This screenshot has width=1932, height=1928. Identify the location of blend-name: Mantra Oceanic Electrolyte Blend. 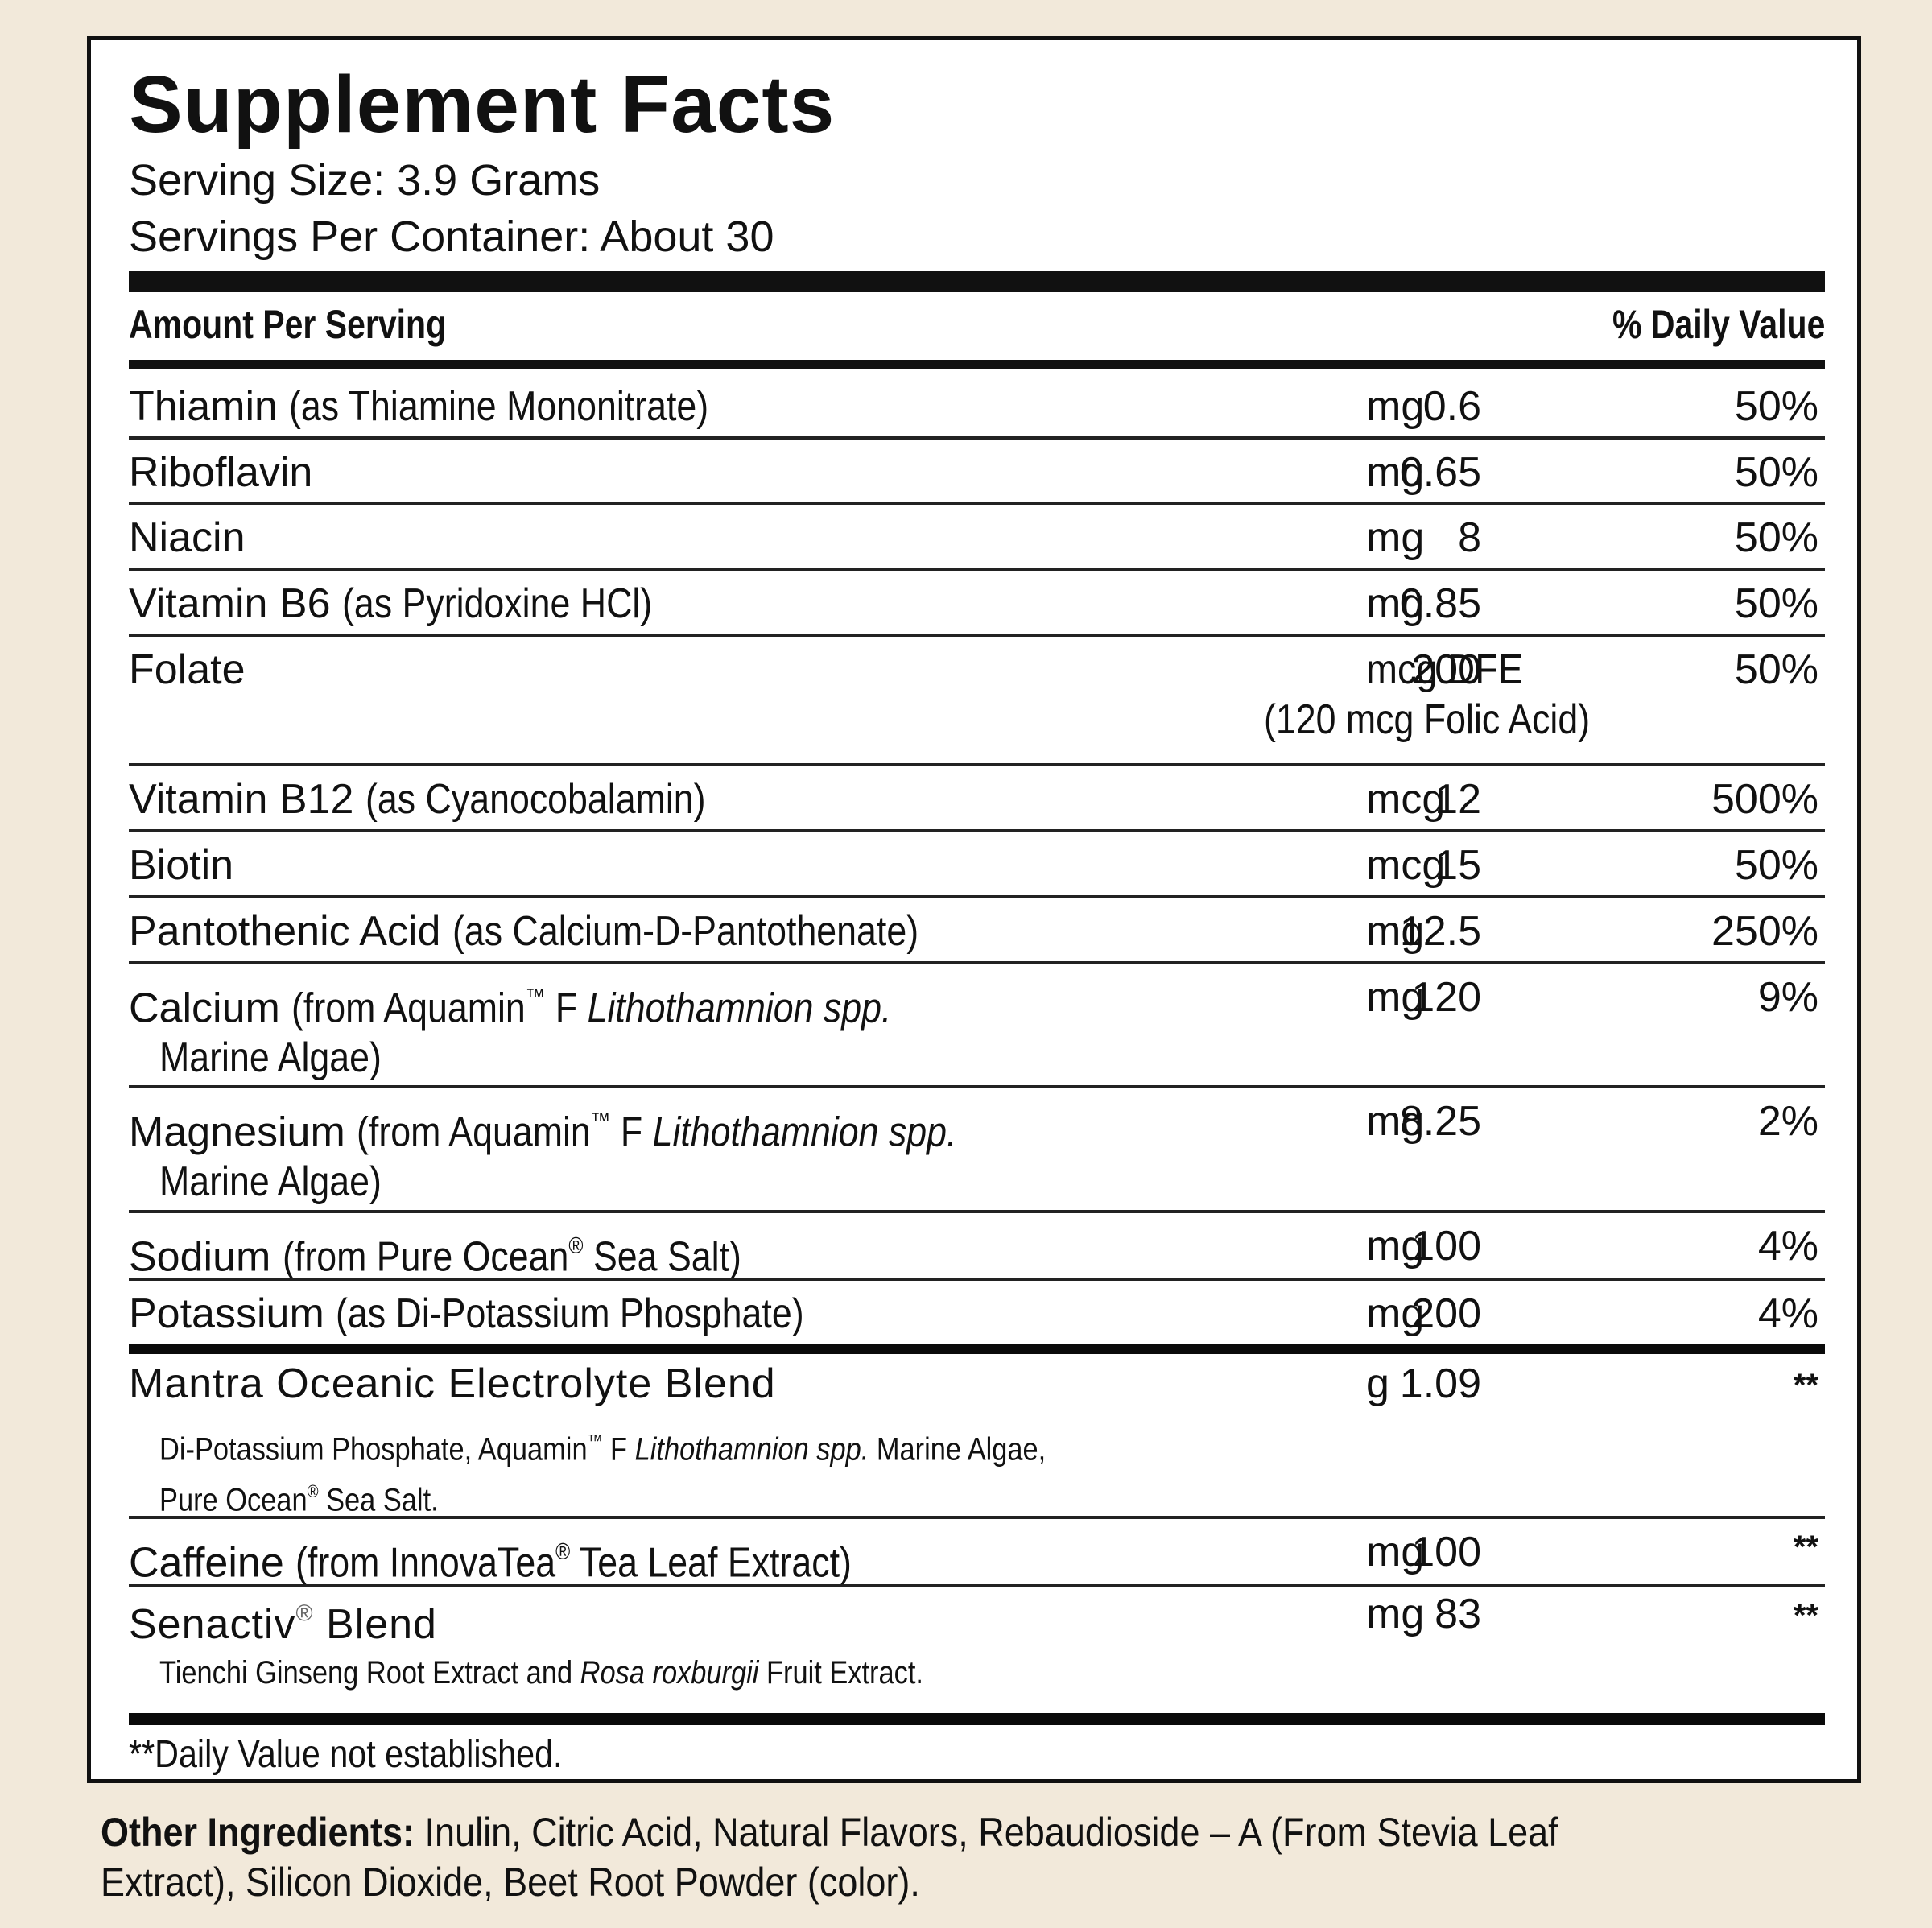
(452, 1383).